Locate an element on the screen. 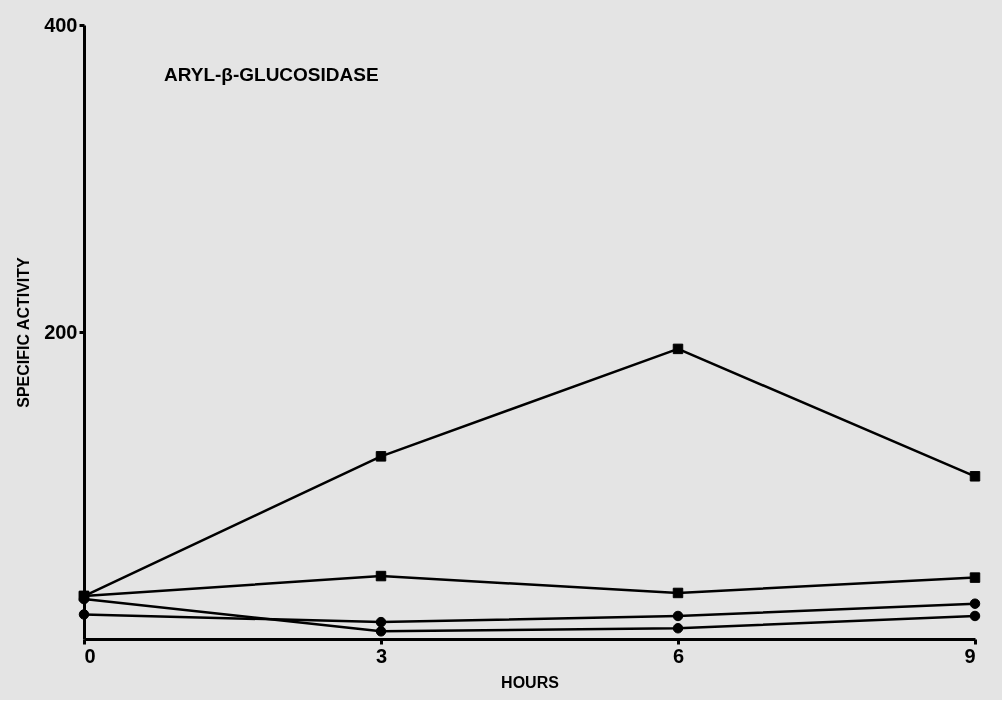 The image size is (1002, 707). y-tick-label: 200 is located at coordinates (61, 331).